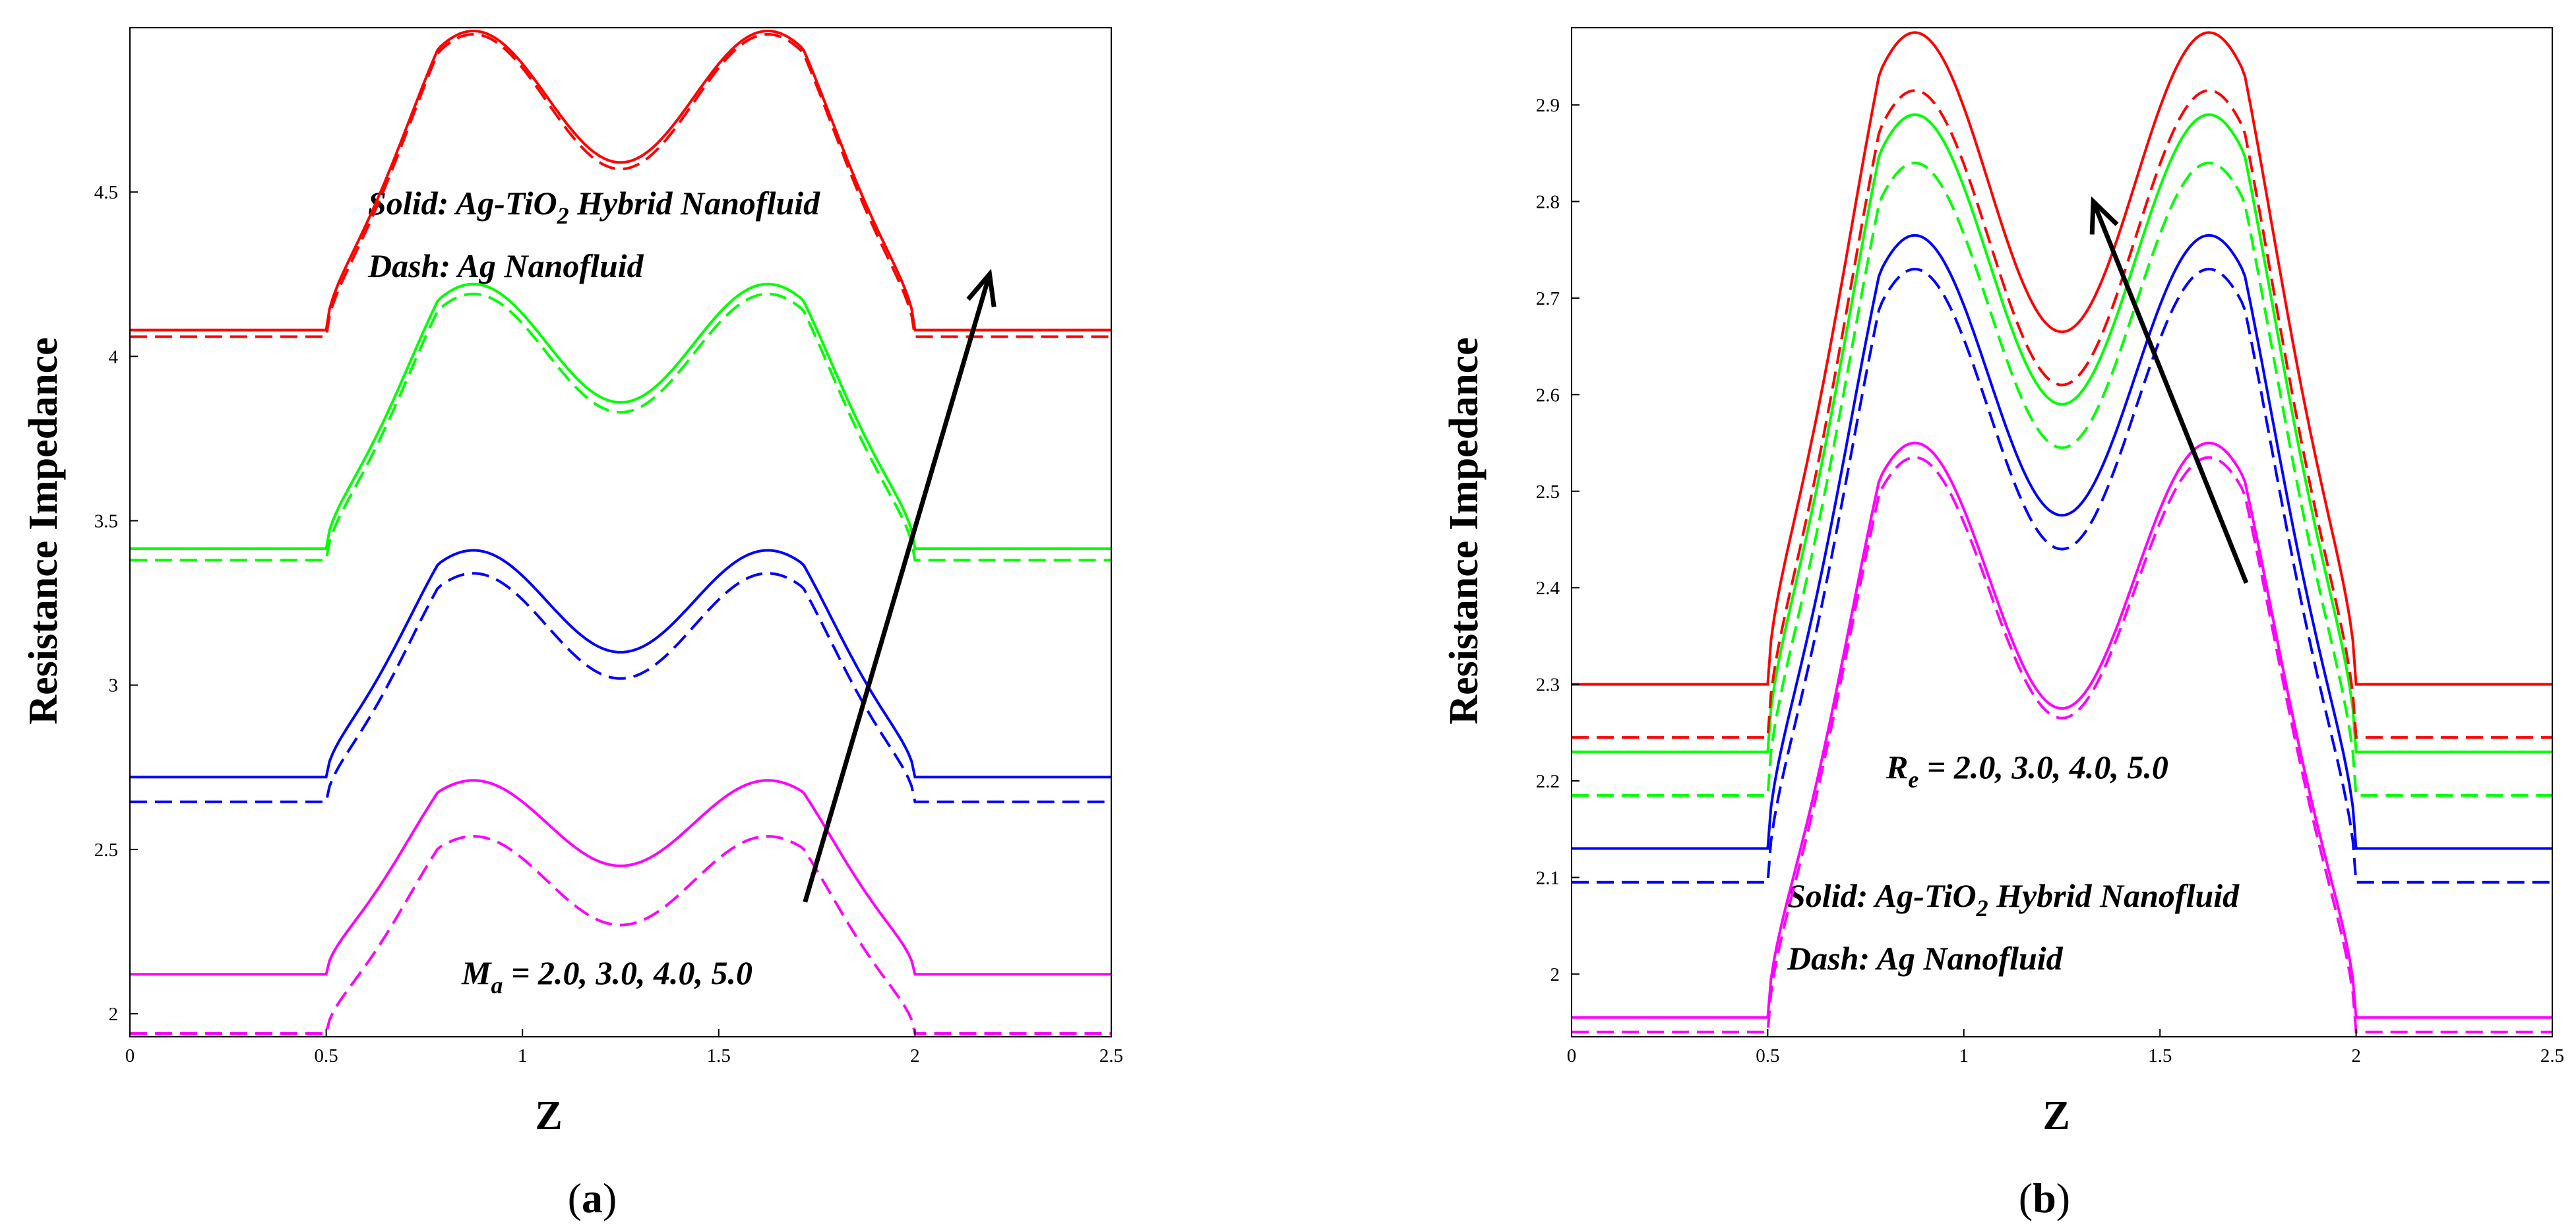 The height and width of the screenshot is (1232, 2576). What do you see at coordinates (43, 530) in the screenshot?
I see `y-axis-title-a: Resistance Impedance` at bounding box center [43, 530].